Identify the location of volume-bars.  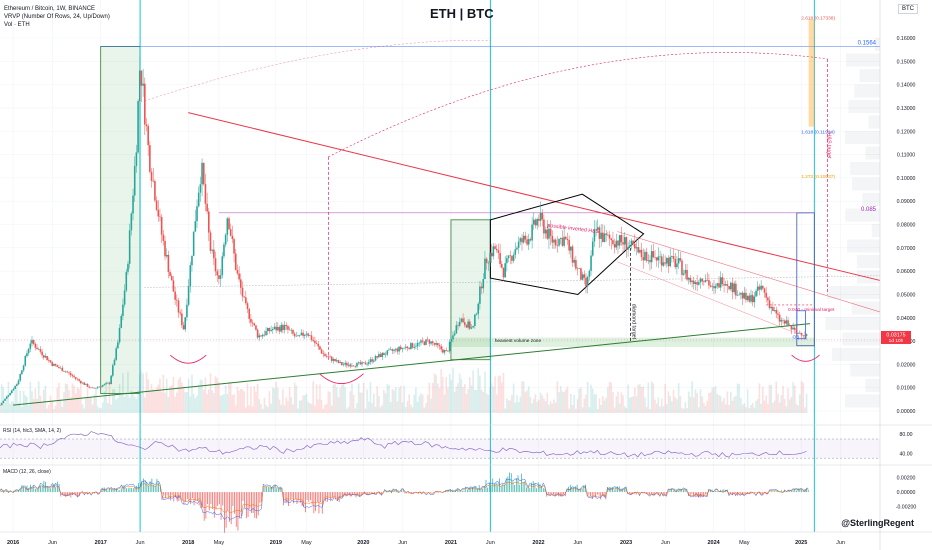
(404, 390).